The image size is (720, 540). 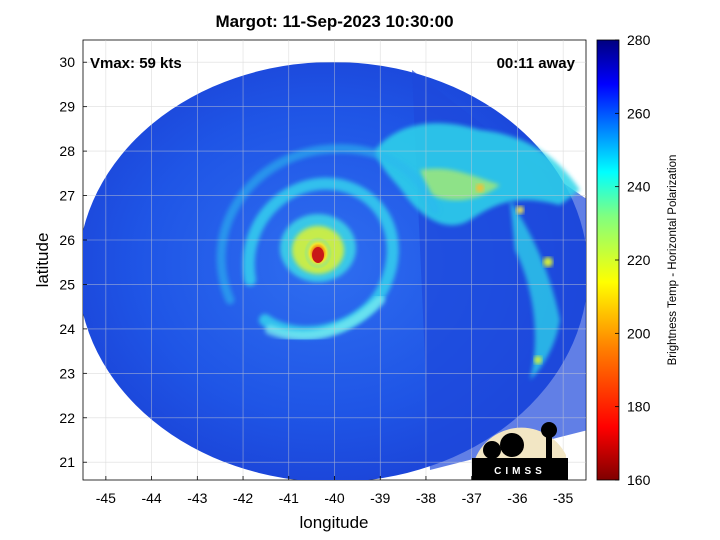 What do you see at coordinates (333, 522) in the screenshot?
I see `x-axis-label: longitude` at bounding box center [333, 522].